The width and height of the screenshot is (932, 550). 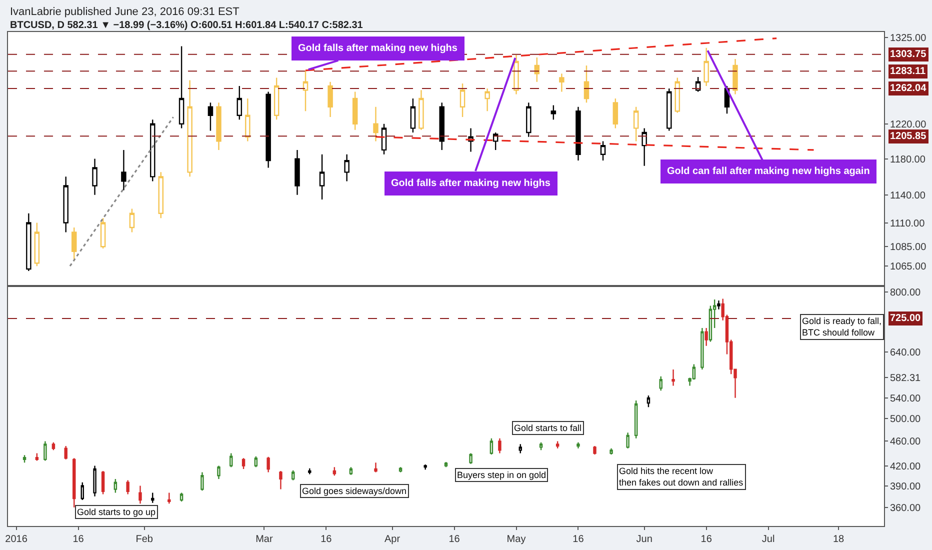 I want to click on y-tick-label: 1140.00, so click(x=908, y=196).